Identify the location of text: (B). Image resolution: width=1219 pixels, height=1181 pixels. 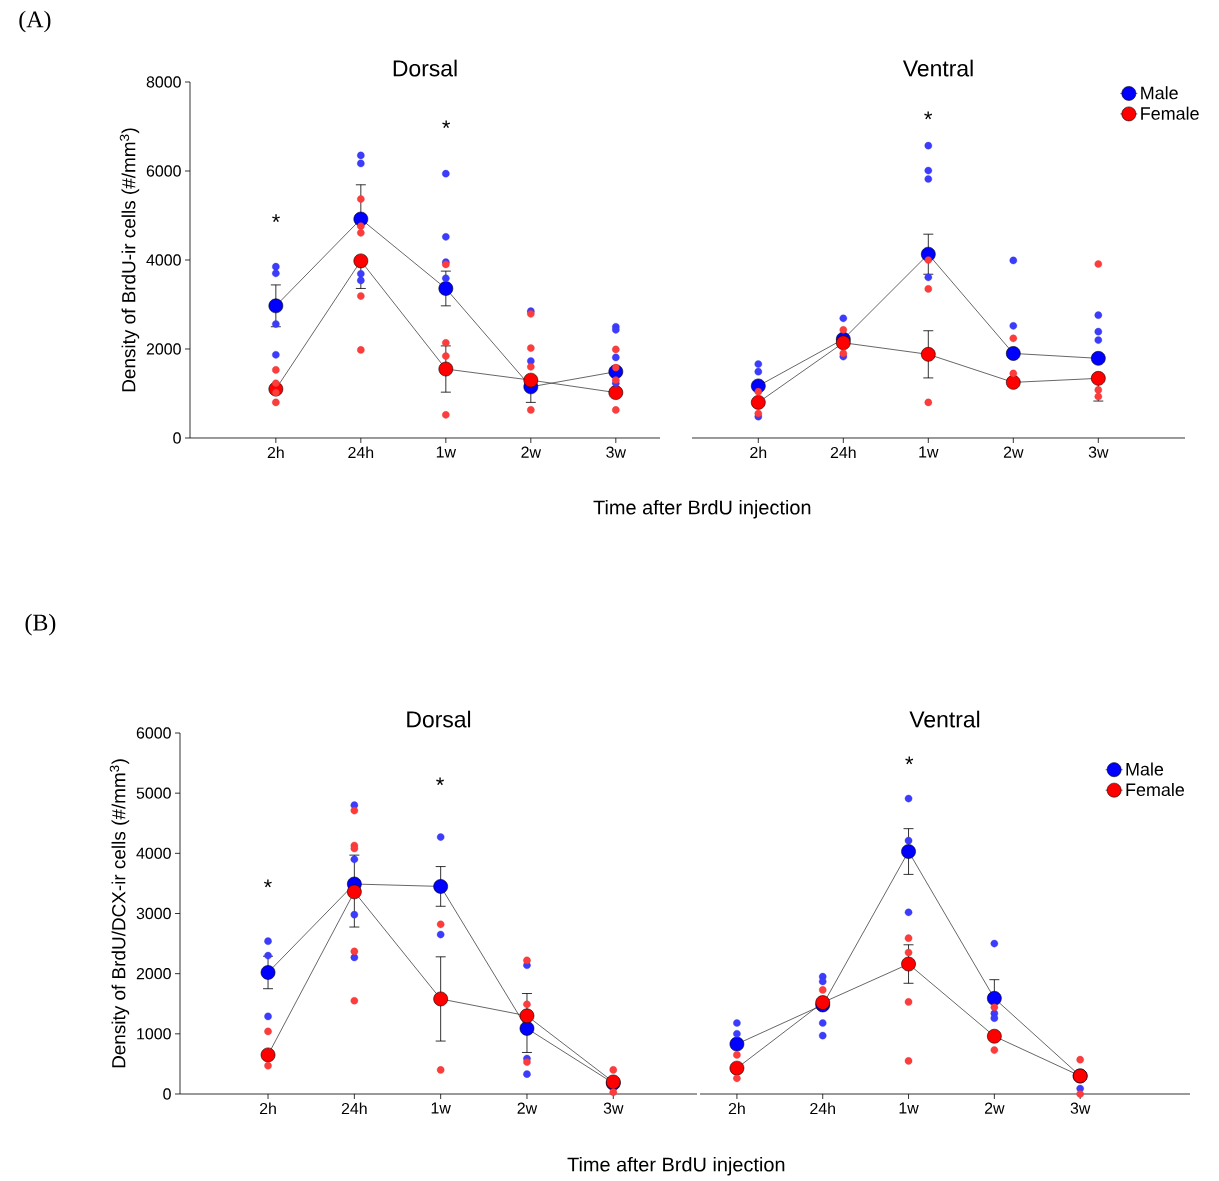
(40, 624).